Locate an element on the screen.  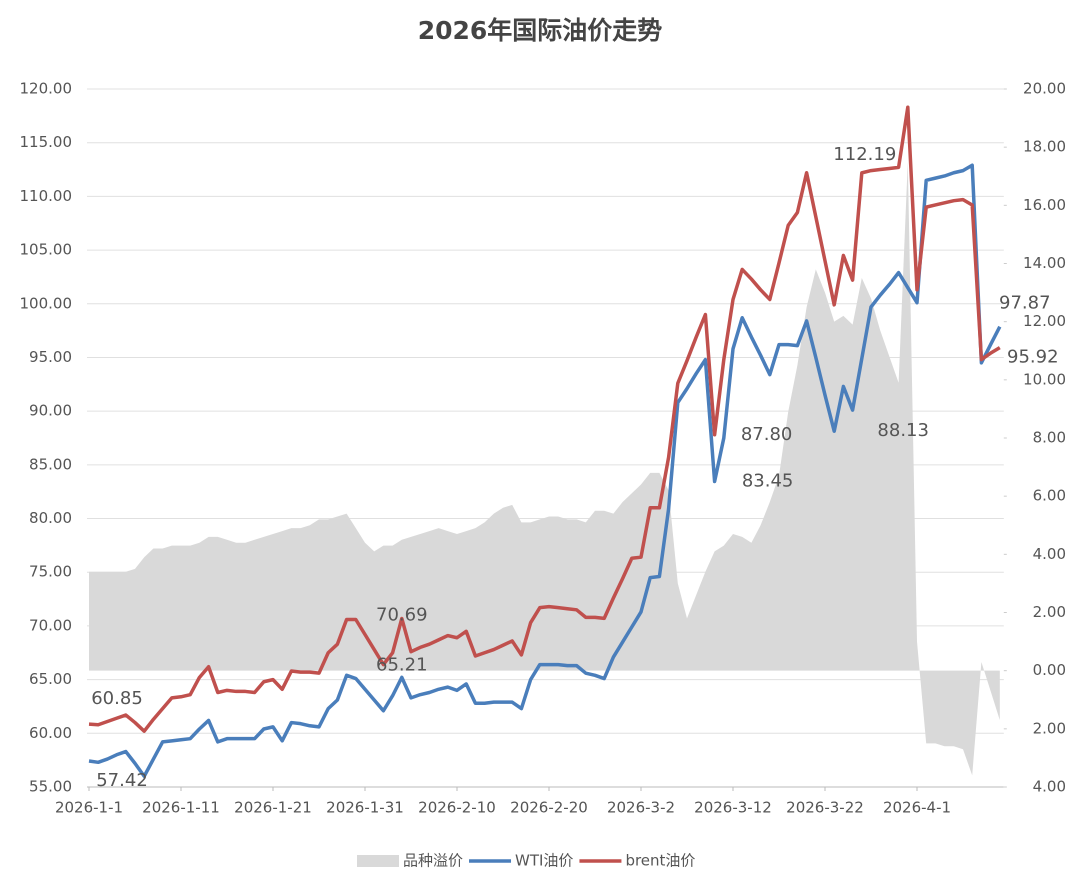
x-tick-label: 2026-2-20 is located at coordinates (549, 808).